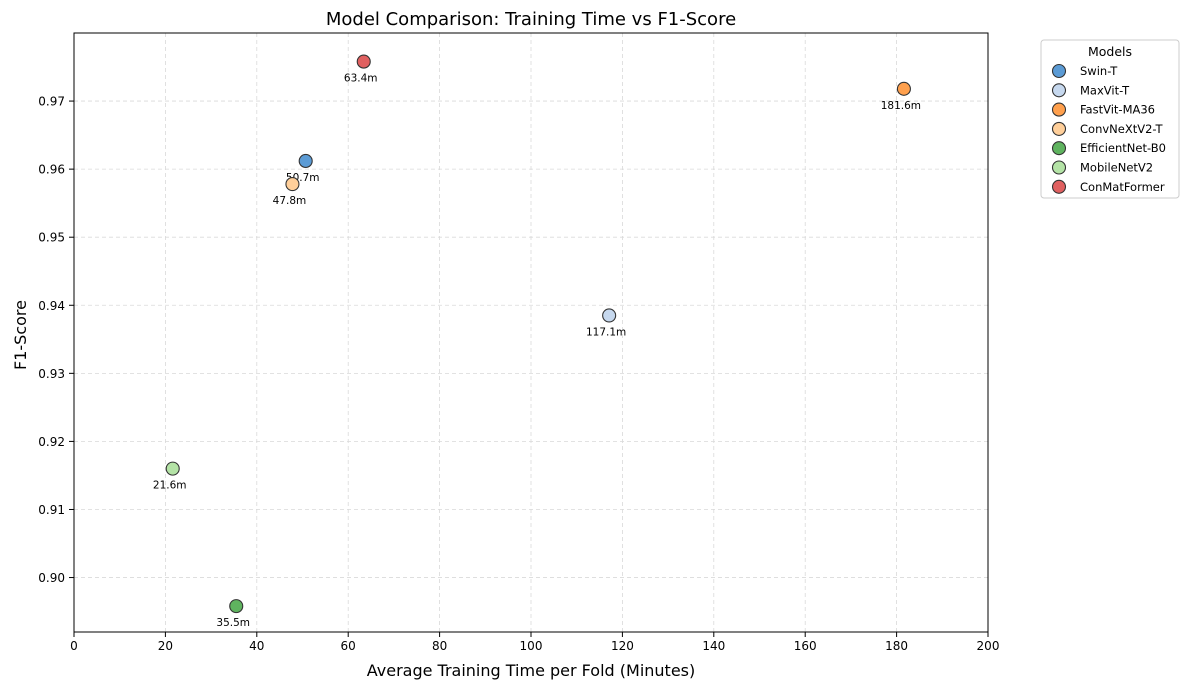 The width and height of the screenshot is (1189, 690). What do you see at coordinates (901, 106) in the screenshot?
I see `data-label: 181.6m` at bounding box center [901, 106].